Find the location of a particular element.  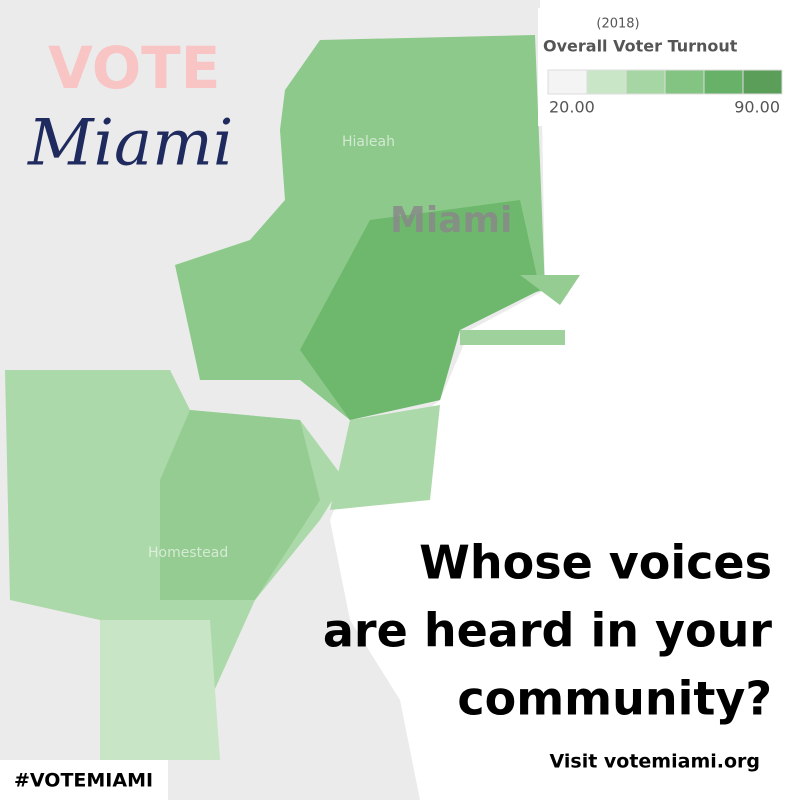

legend-title: Overall Voter Turnout is located at coordinates (640, 46).